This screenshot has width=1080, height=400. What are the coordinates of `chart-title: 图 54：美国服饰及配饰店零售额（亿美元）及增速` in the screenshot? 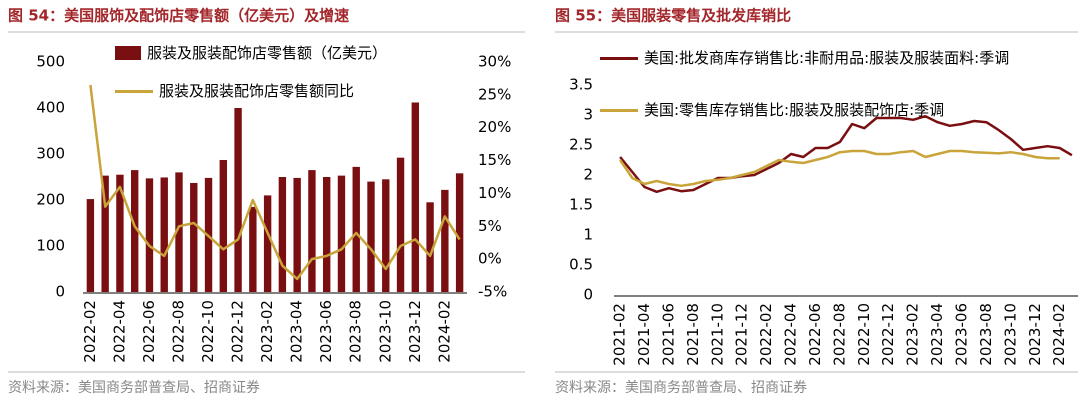 It's located at (178, 16).